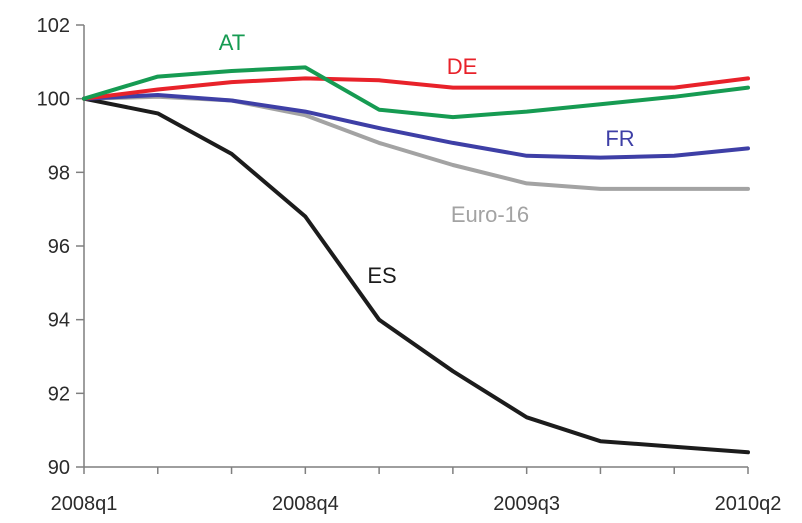 This screenshot has height=523, width=802. What do you see at coordinates (59, 468) in the screenshot?
I see `y-tick-label: 90` at bounding box center [59, 468].